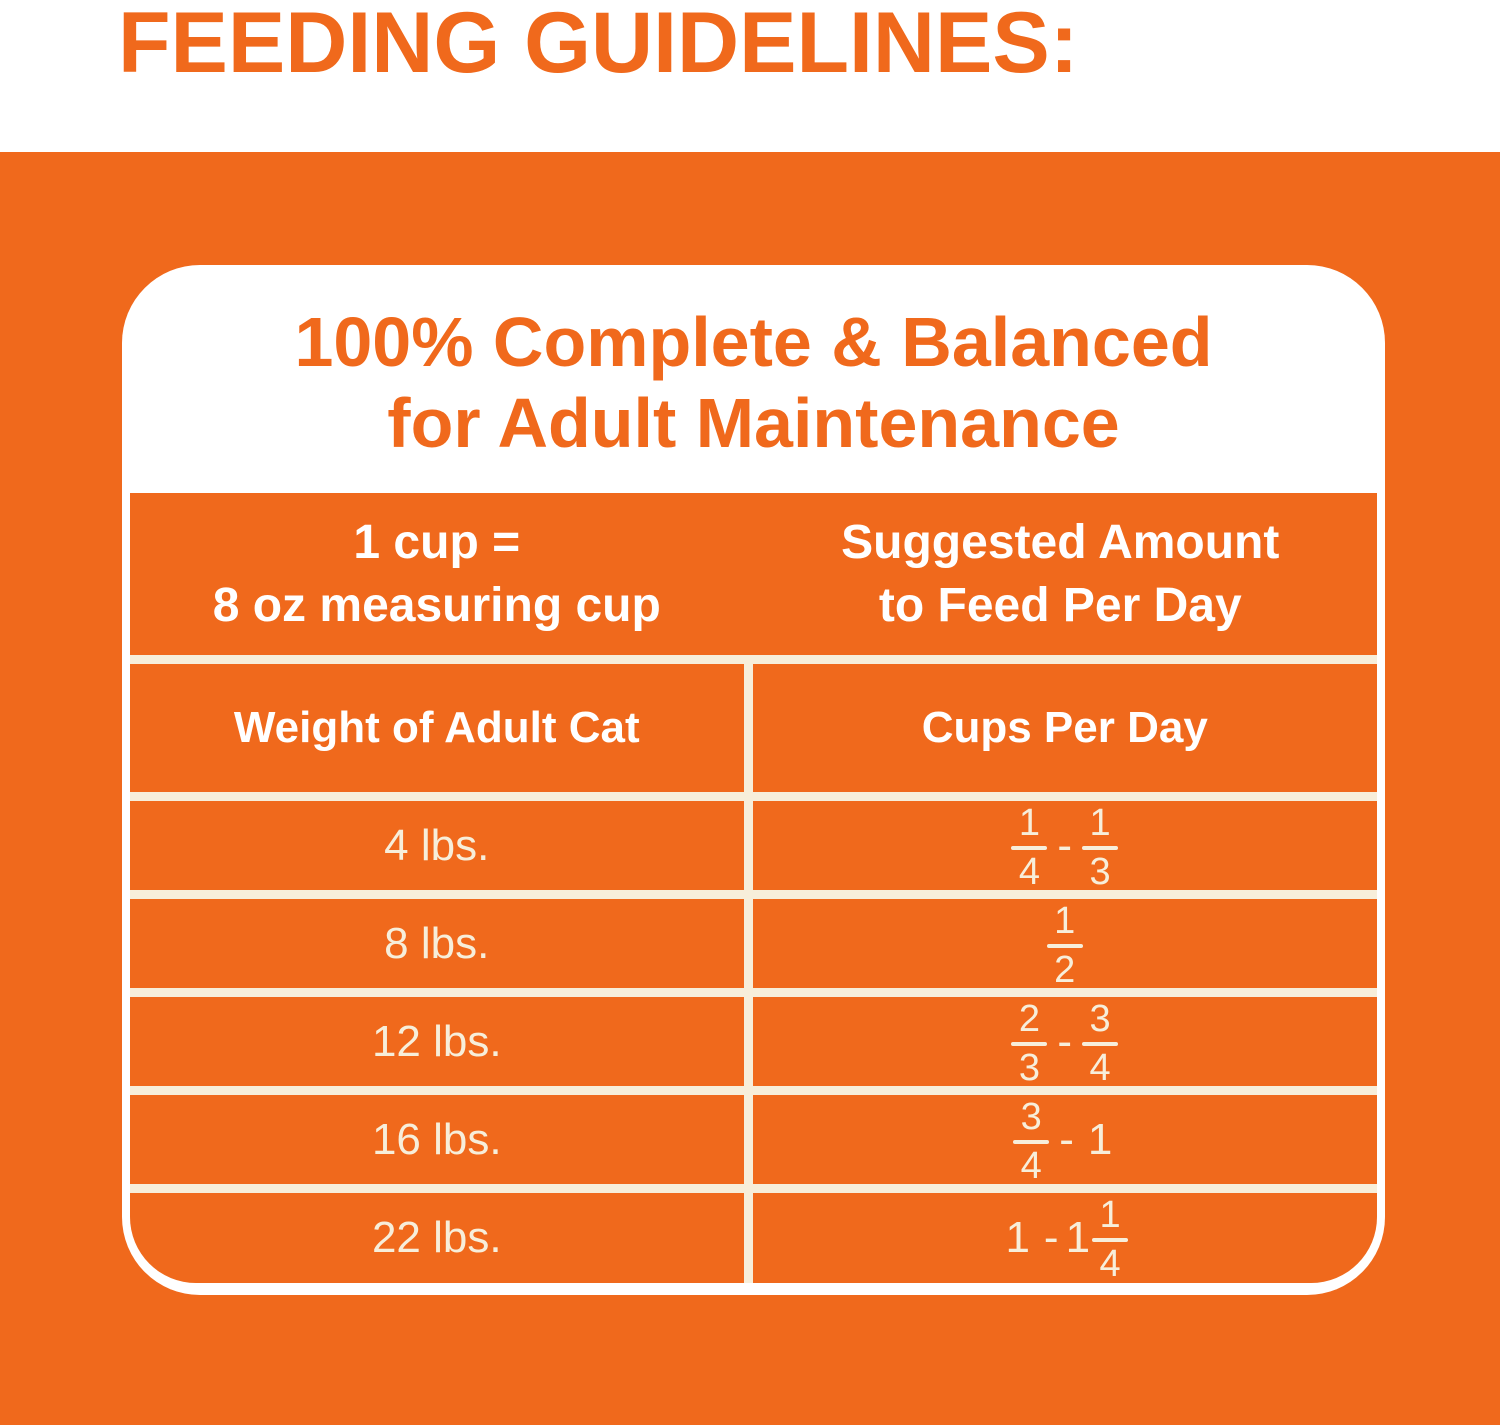  I want to click on cup-definition-line2: 8 oz measuring cup, so click(436, 605).